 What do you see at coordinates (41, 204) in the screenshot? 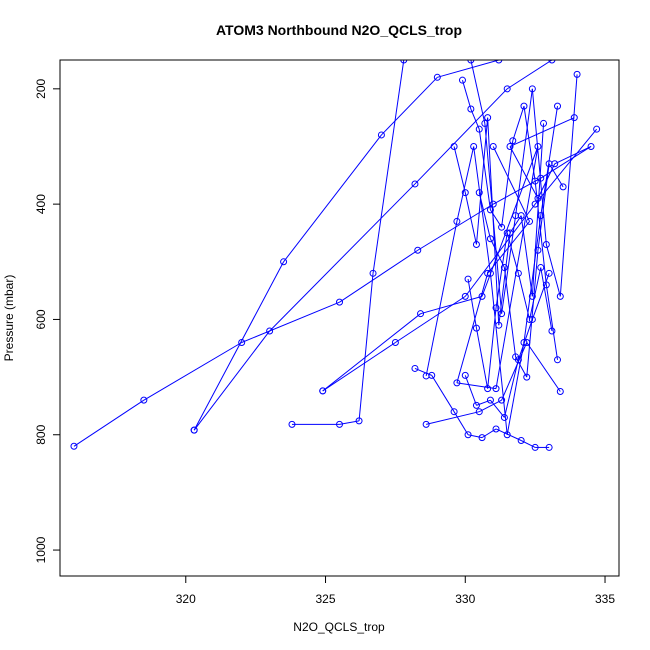
I see `y-tick-label: 400` at bounding box center [41, 204].